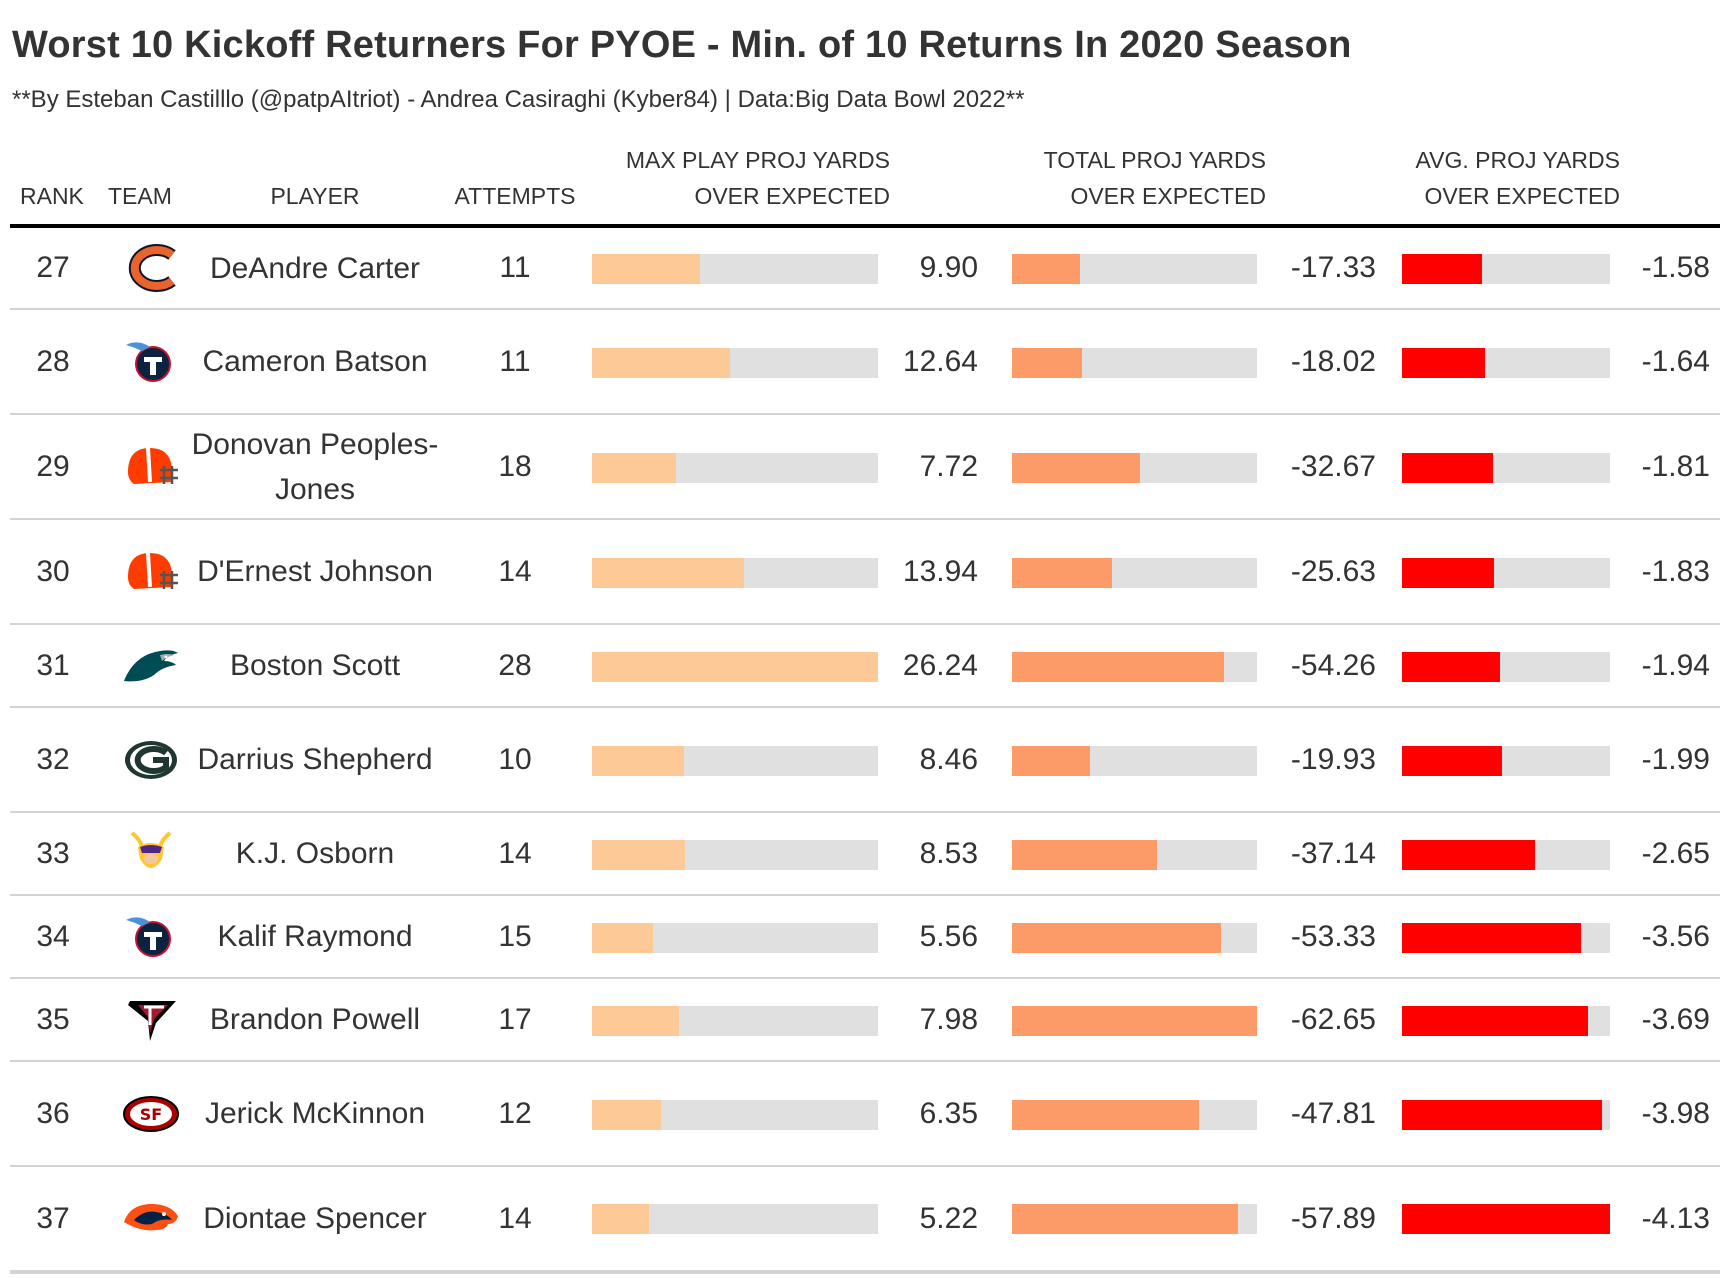  Describe the element at coordinates (1675, 1218) in the screenshot. I see `avg-value: -4.13` at that location.